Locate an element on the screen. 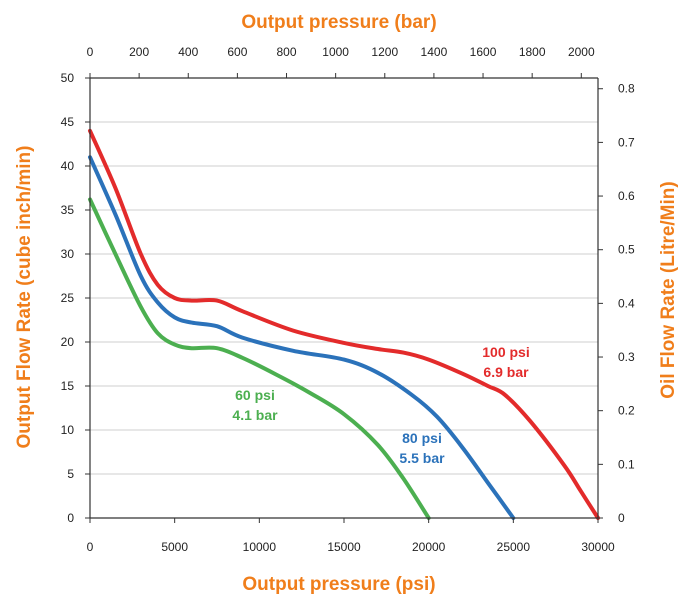  top-tick-label: 600 is located at coordinates (237, 52).